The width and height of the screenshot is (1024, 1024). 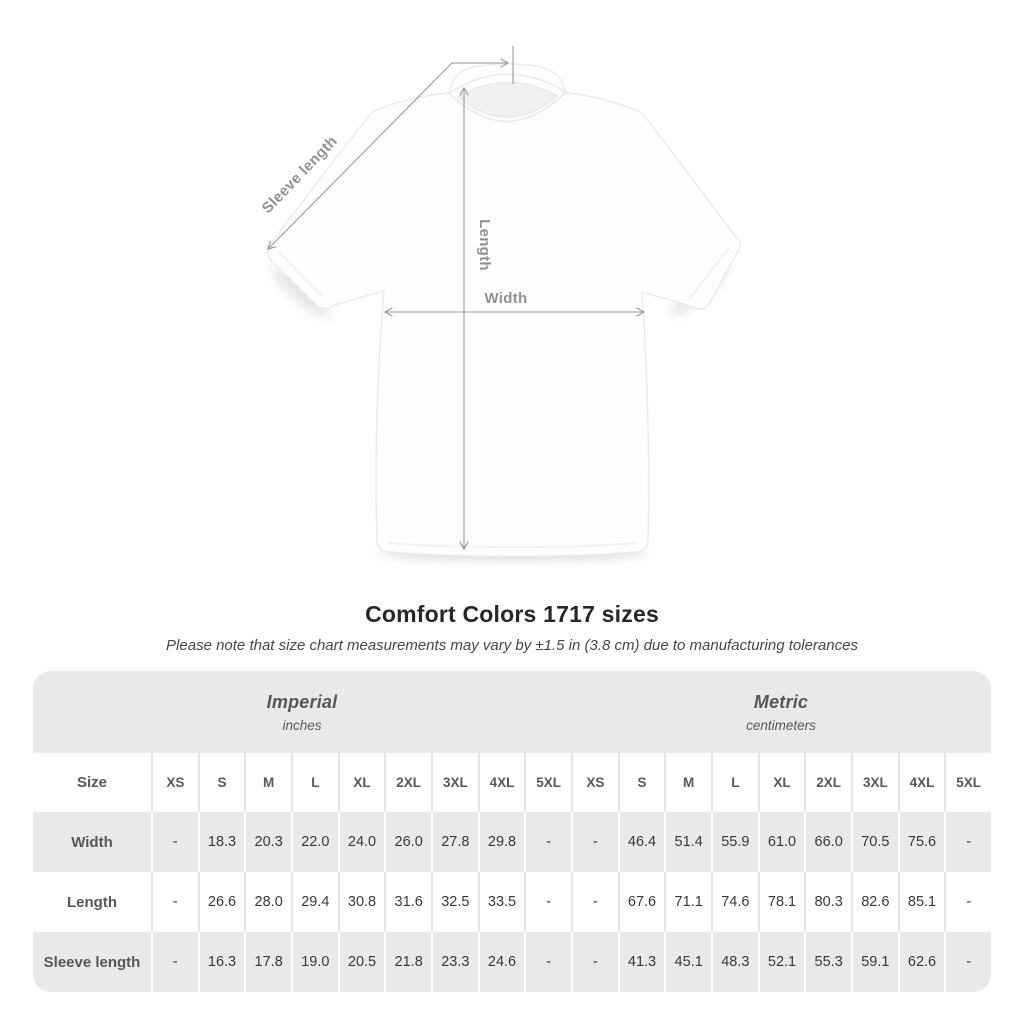 I want to click on metric-header: Metric centimeters, so click(x=781, y=712).